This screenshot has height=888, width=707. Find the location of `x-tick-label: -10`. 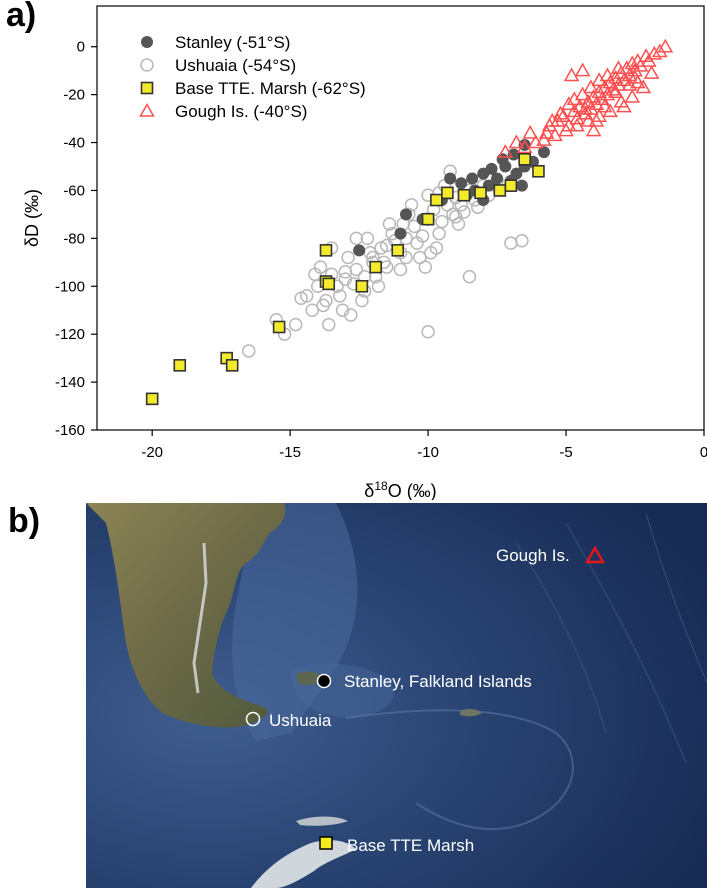

x-tick-label: -10 is located at coordinates (428, 452).